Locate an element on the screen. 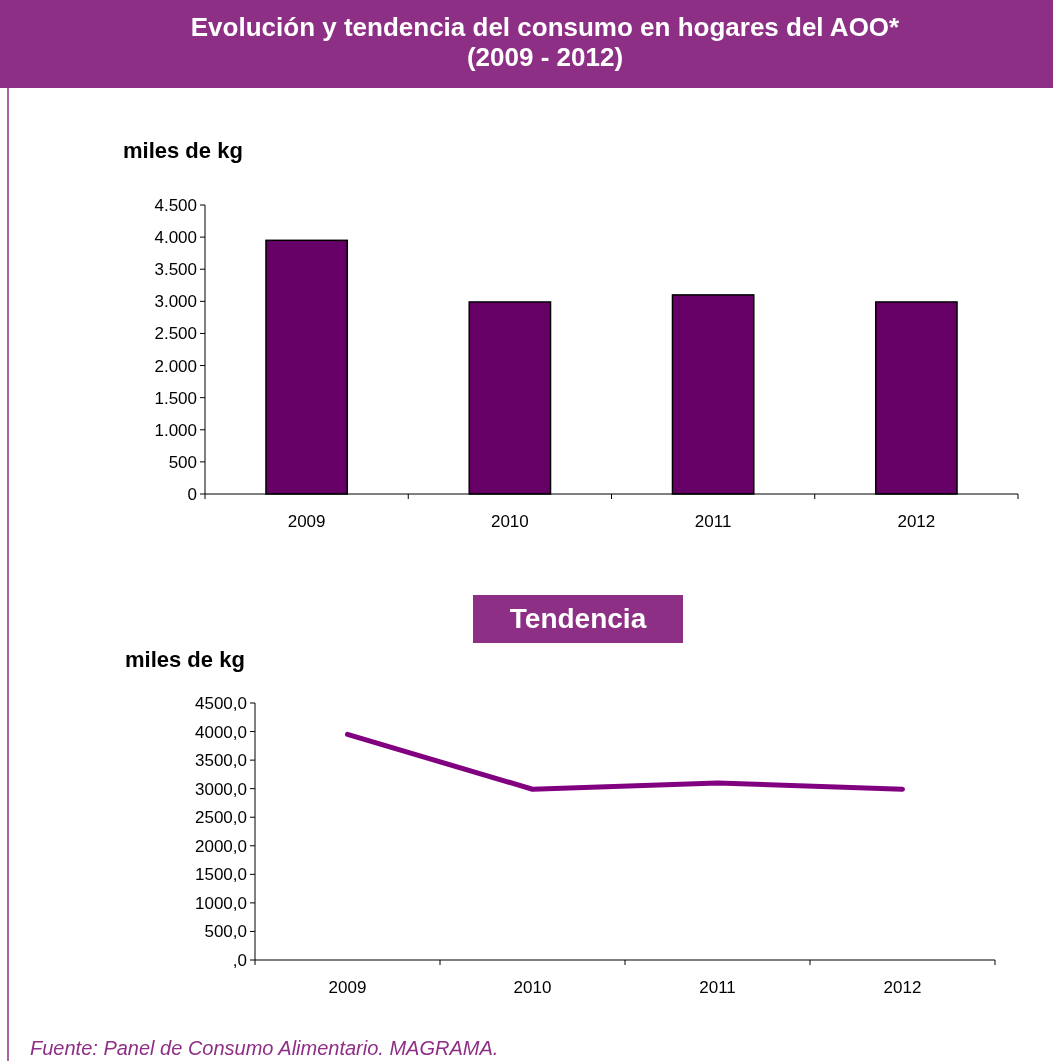 The width and height of the screenshot is (1053, 1061). y-tick-label: 3500,0 is located at coordinates (221, 761).